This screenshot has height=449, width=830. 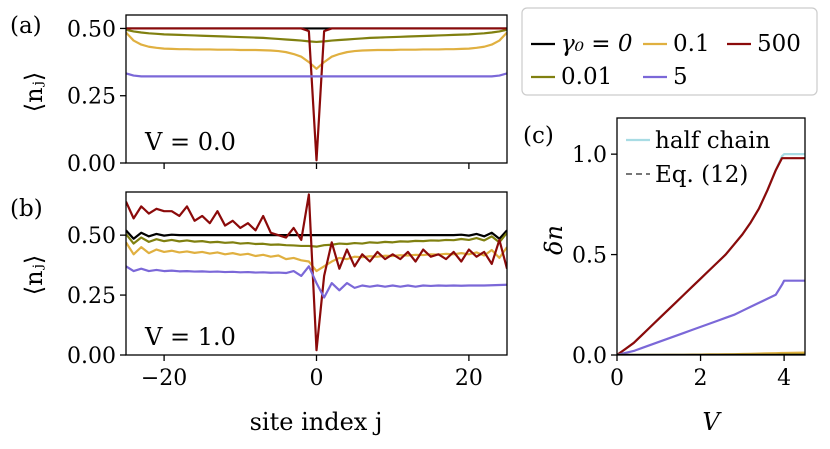 I want to click on panel-a-series-0.01, so click(x=316, y=36).